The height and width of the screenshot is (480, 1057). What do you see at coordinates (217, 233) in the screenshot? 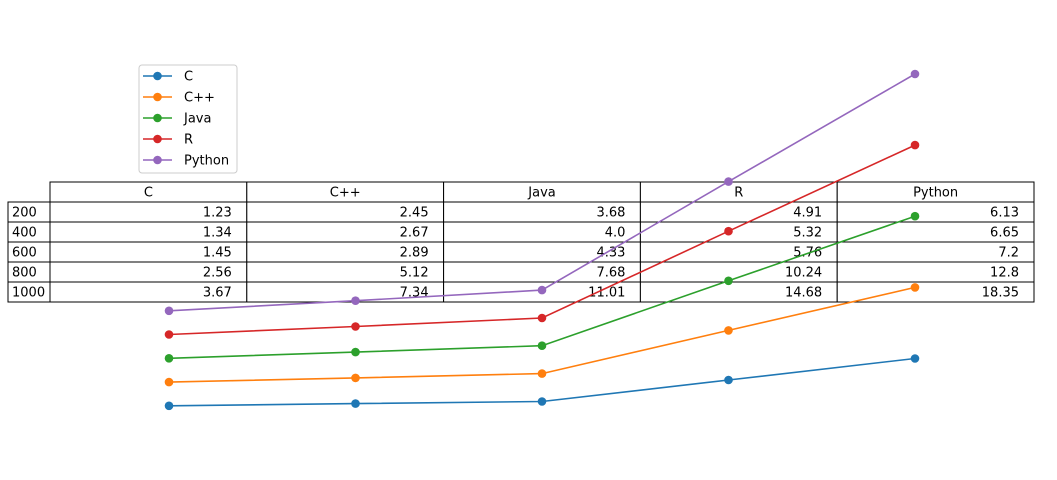
I see `table-cell-value: 1.34` at bounding box center [217, 233].